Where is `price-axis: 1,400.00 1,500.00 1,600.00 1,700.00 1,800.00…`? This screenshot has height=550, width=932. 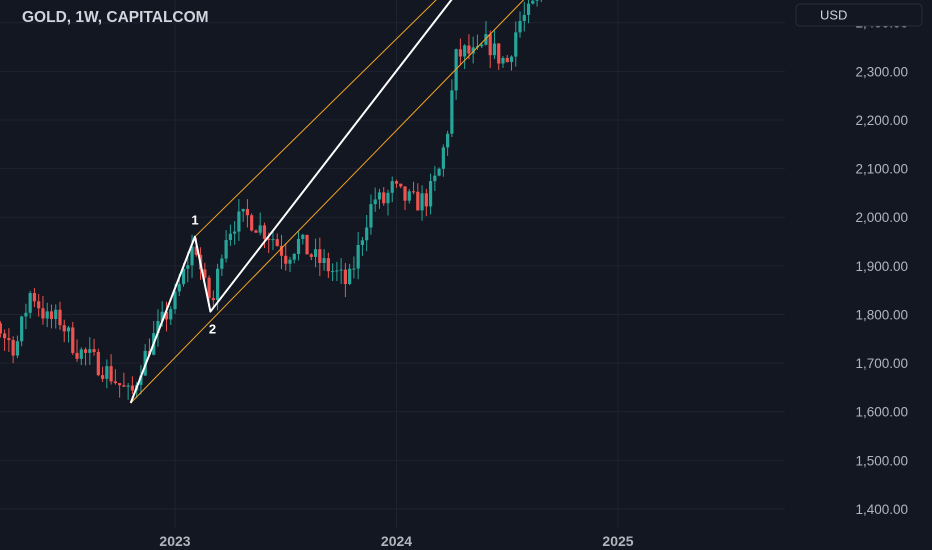 price-axis: 1,400.00 1,500.00 1,600.00 1,700.00 1,800.00… is located at coordinates (881, 258).